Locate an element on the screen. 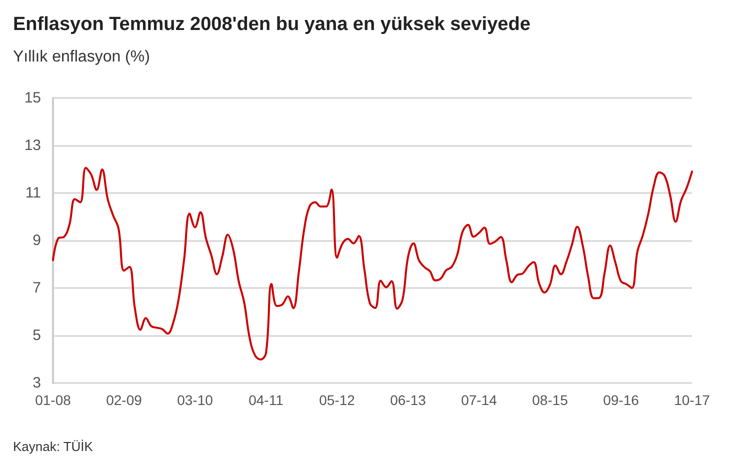 Image resolution: width=740 pixels, height=472 pixels. y-tick-label: 3 is located at coordinates (36, 383).